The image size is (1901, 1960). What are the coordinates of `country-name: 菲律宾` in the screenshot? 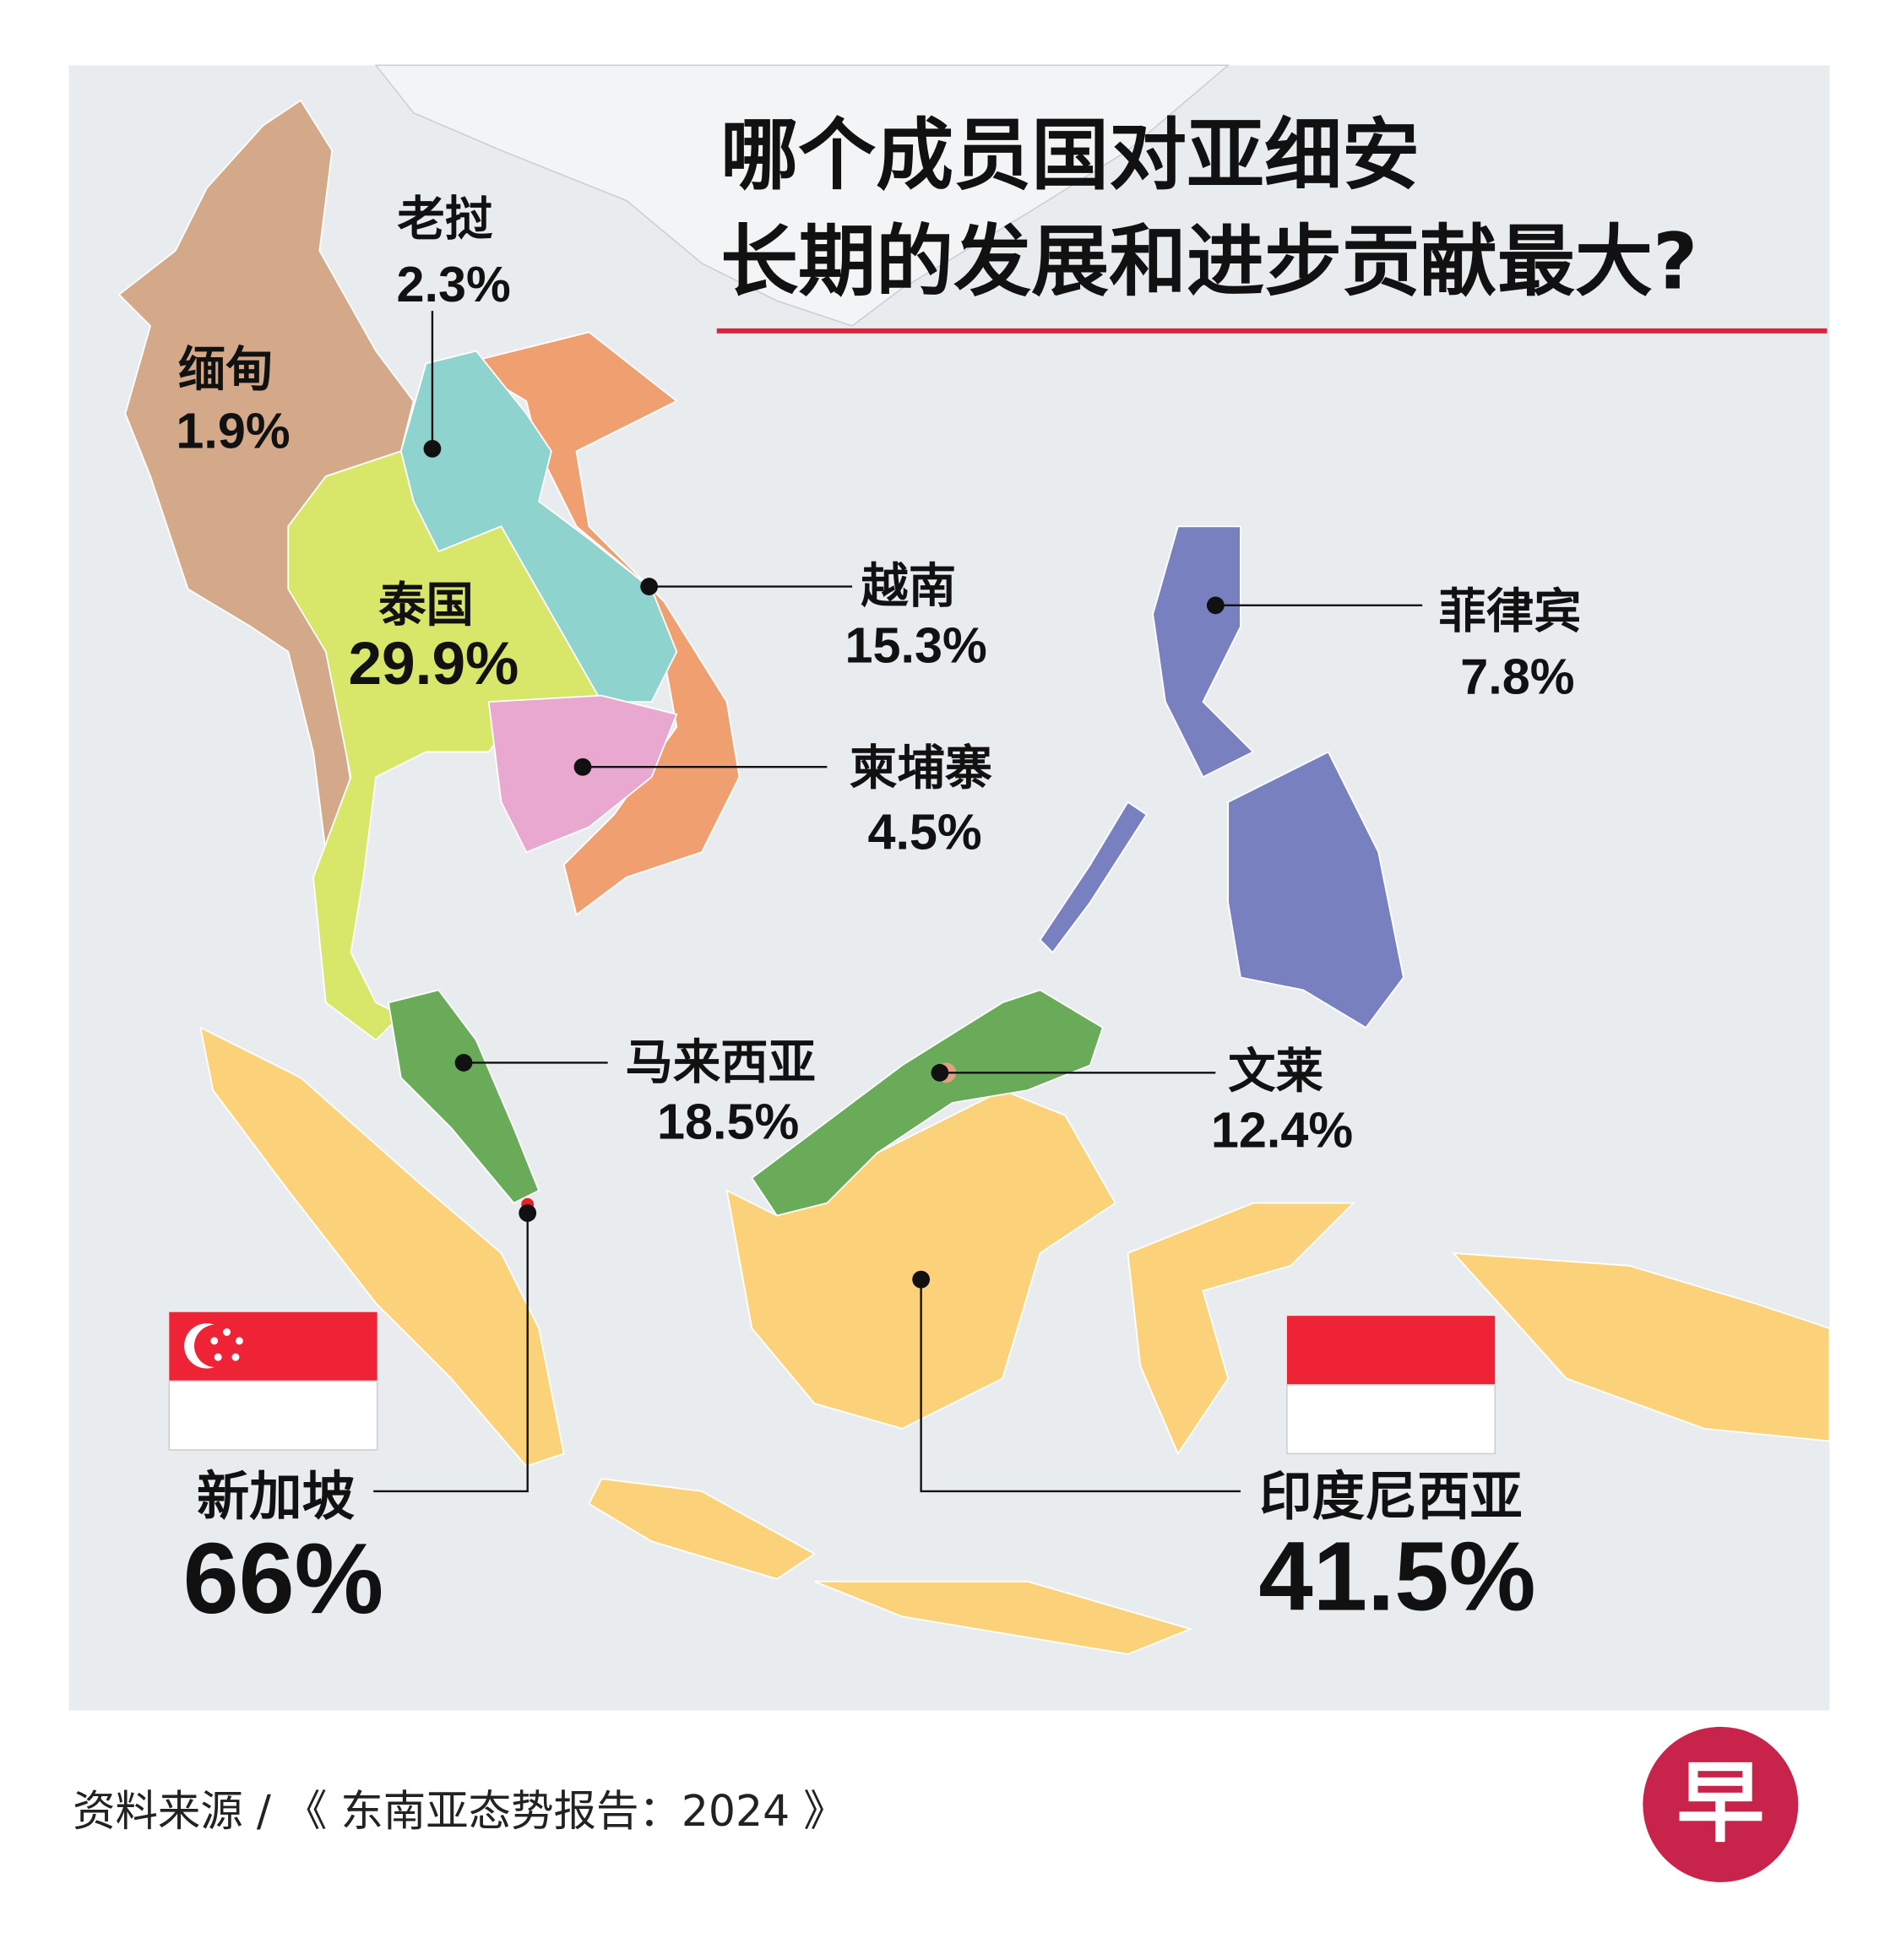 It's located at (1509, 612).